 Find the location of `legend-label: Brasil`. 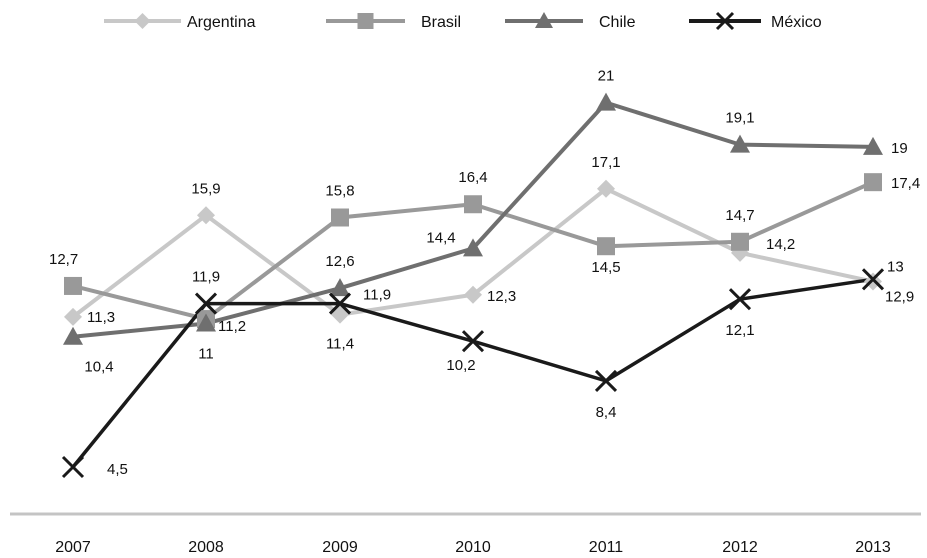

legend-label: Brasil is located at coordinates (441, 22).